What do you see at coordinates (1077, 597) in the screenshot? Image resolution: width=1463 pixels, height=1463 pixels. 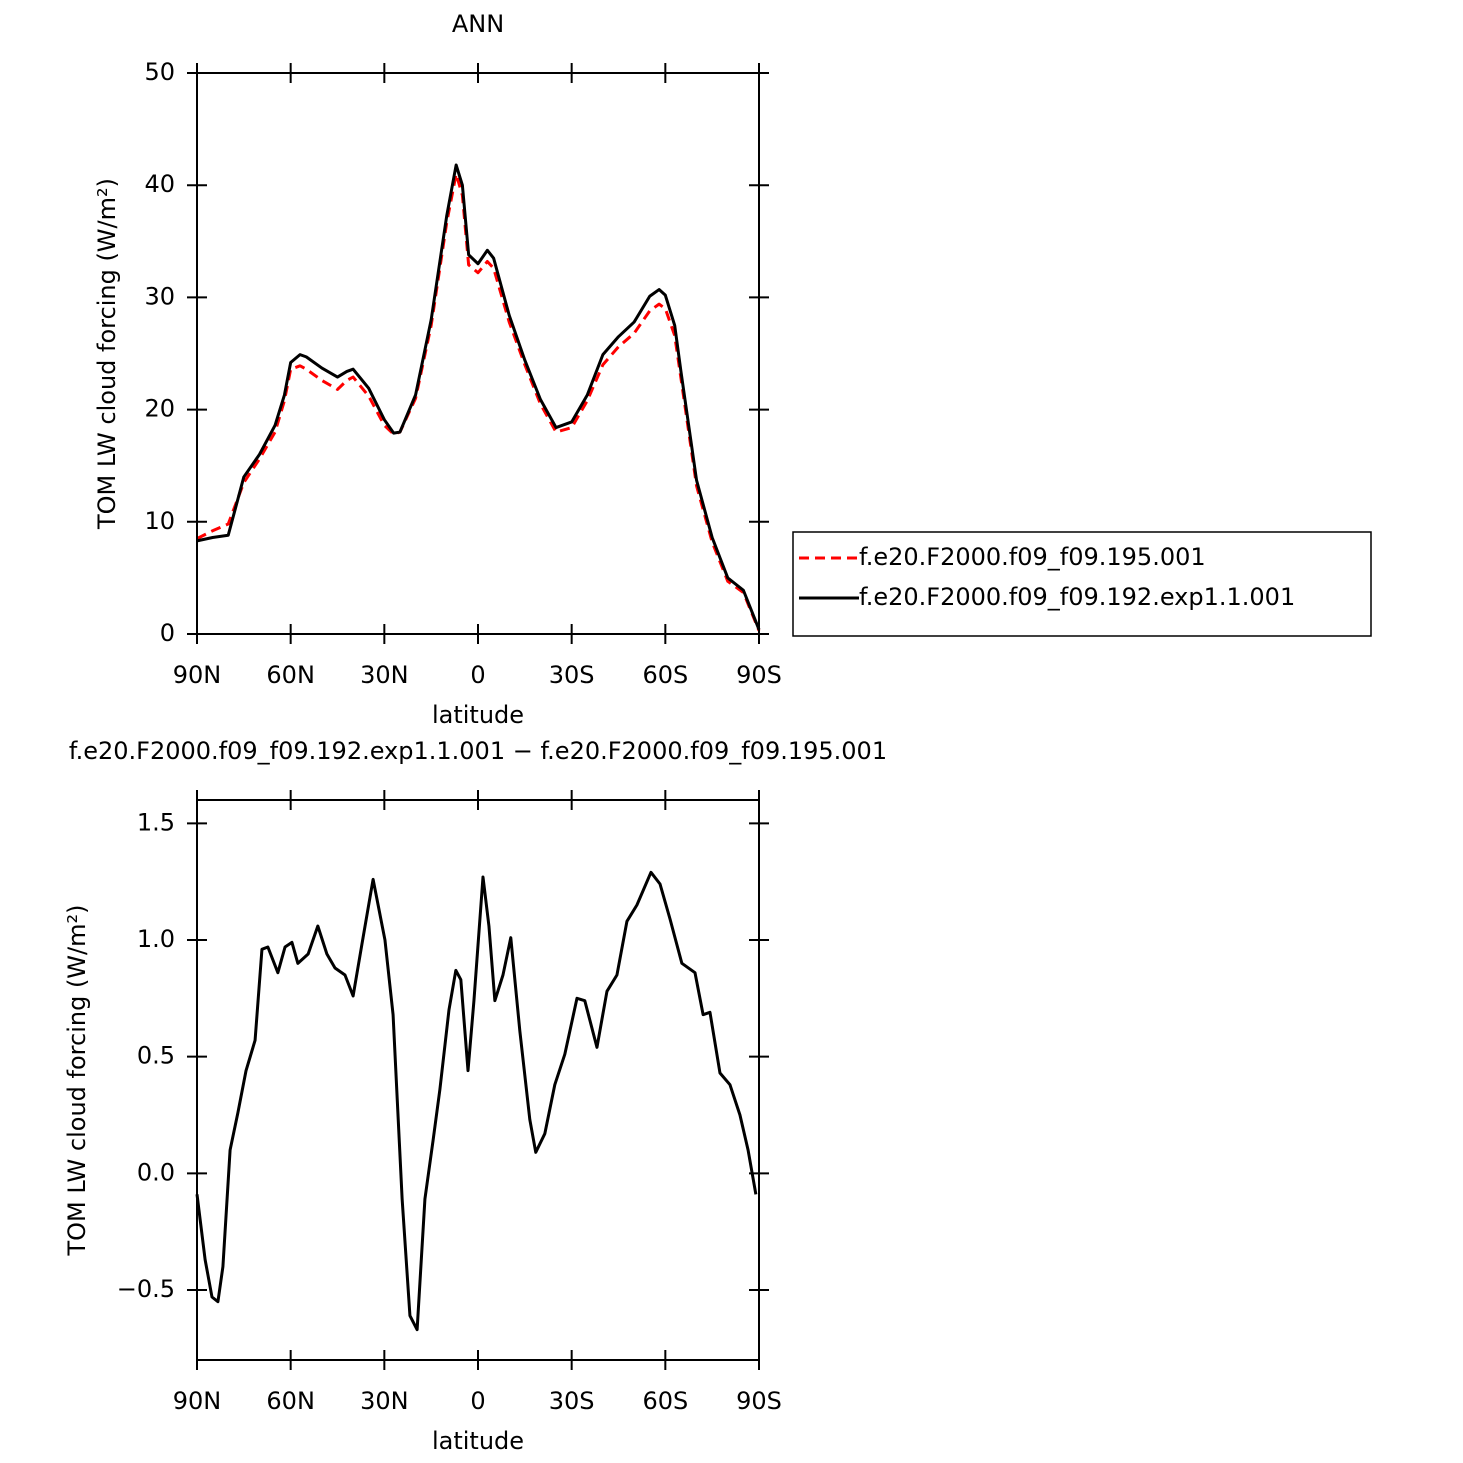 I see `legend-label: f.e20.F2000.f09_f09.192.exp1.1.001` at bounding box center [1077, 597].